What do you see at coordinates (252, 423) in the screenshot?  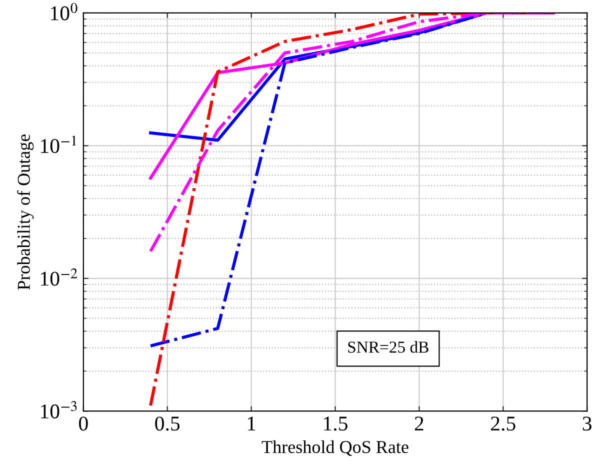 I see `x-tick-label: 1` at bounding box center [252, 423].